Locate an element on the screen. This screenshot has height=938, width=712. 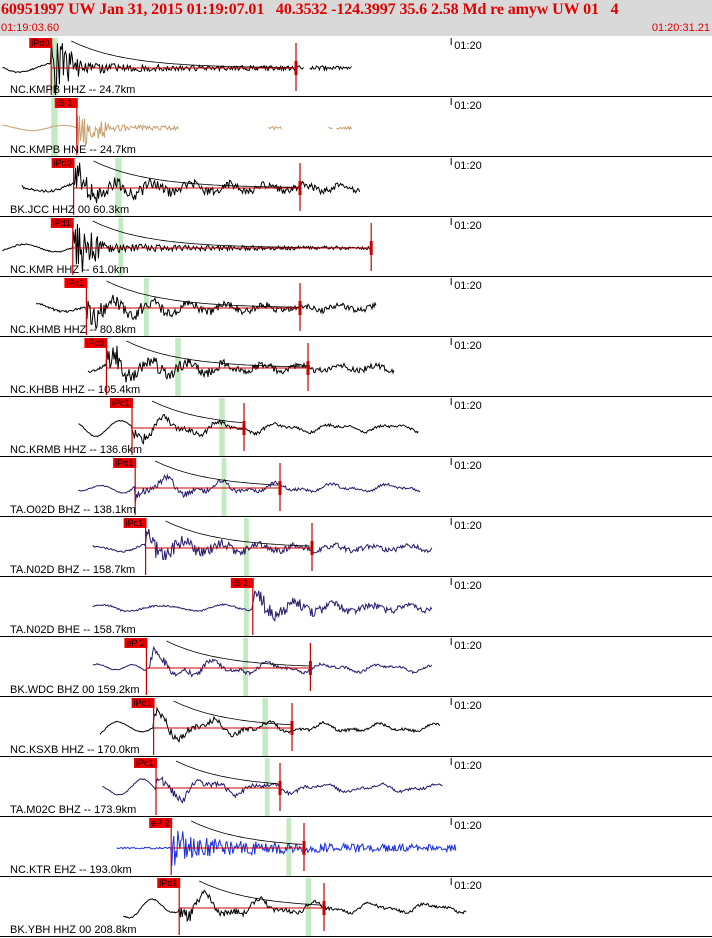
channel-row: 01:20 eP 2 BK.WDC BHZ 00 159.2km is located at coordinates (356, 667).